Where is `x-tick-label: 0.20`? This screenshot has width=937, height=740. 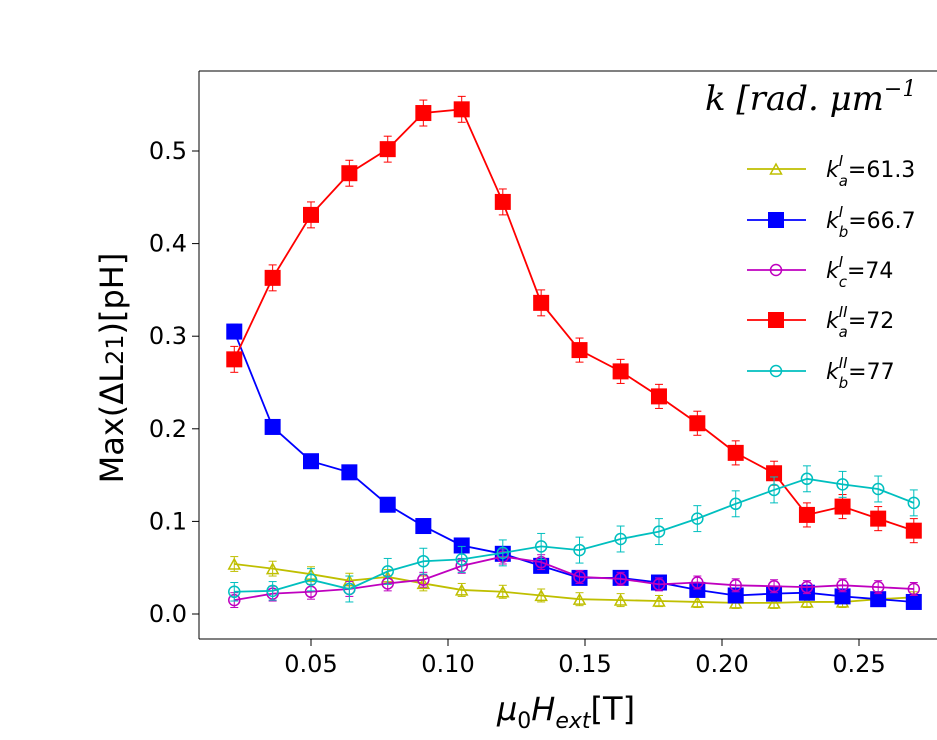 x-tick-label: 0.20 is located at coordinates (721, 664).